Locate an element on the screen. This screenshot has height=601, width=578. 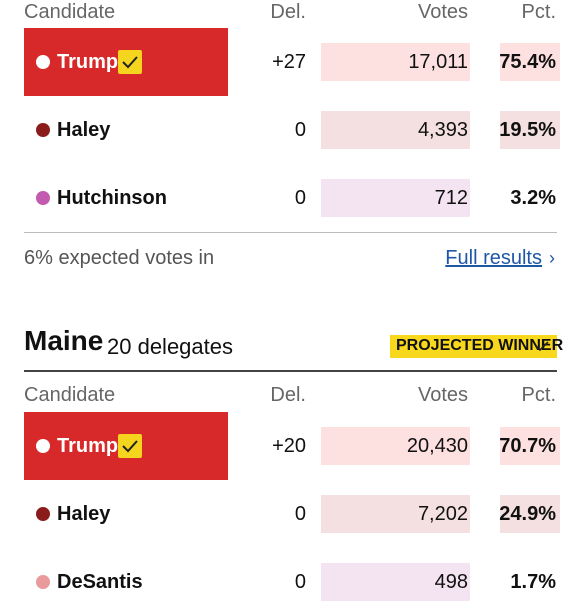
votes: 20,430 is located at coordinates (437, 446).